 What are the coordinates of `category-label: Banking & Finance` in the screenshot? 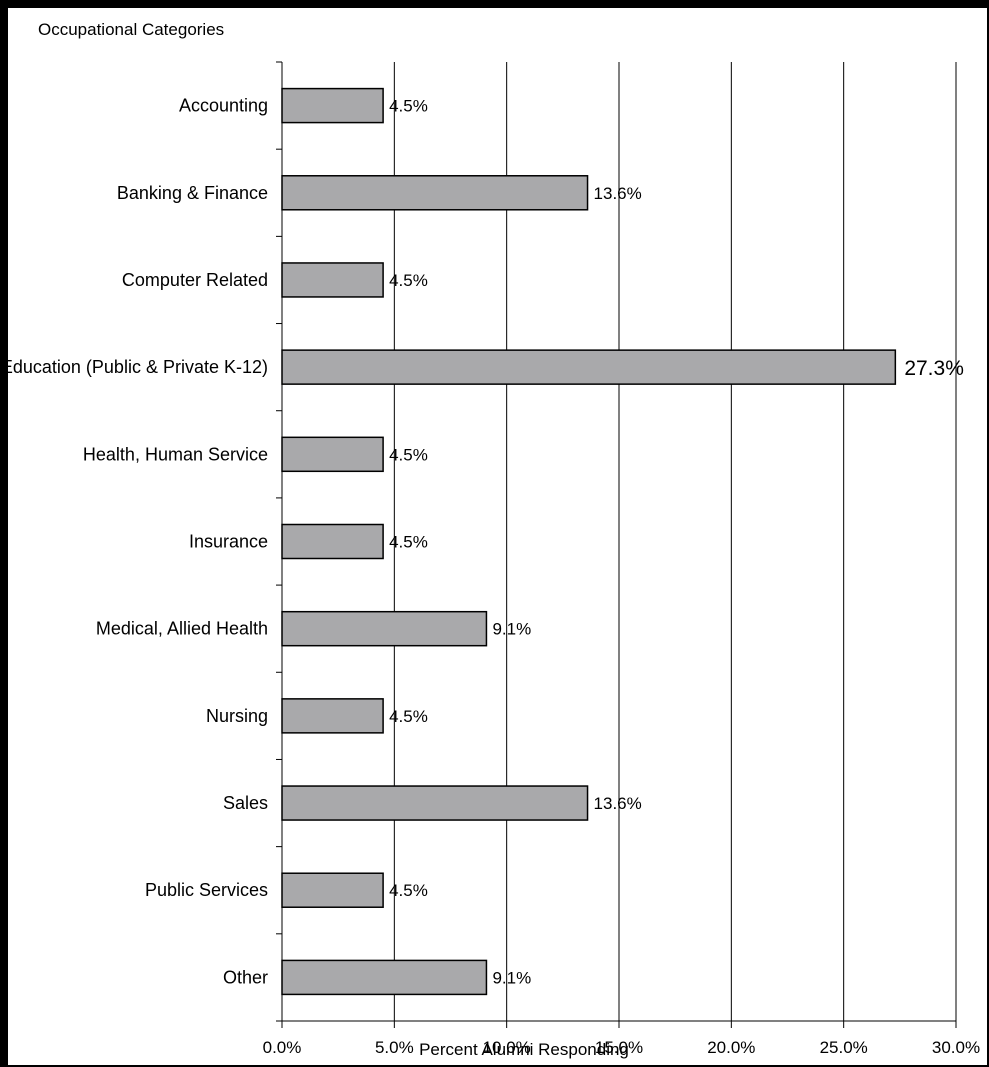 It's located at (192, 193).